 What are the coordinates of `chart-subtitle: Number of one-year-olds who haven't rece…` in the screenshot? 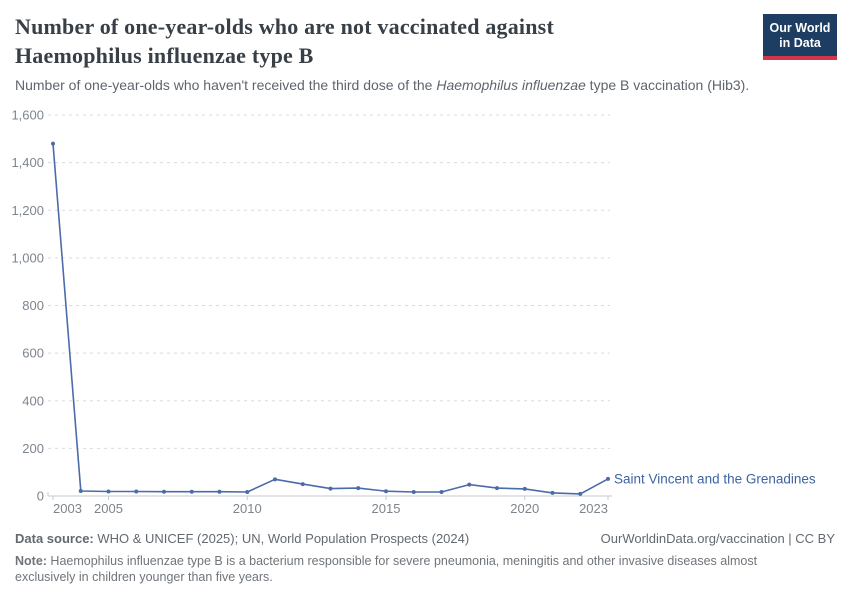 It's located at (420, 85).